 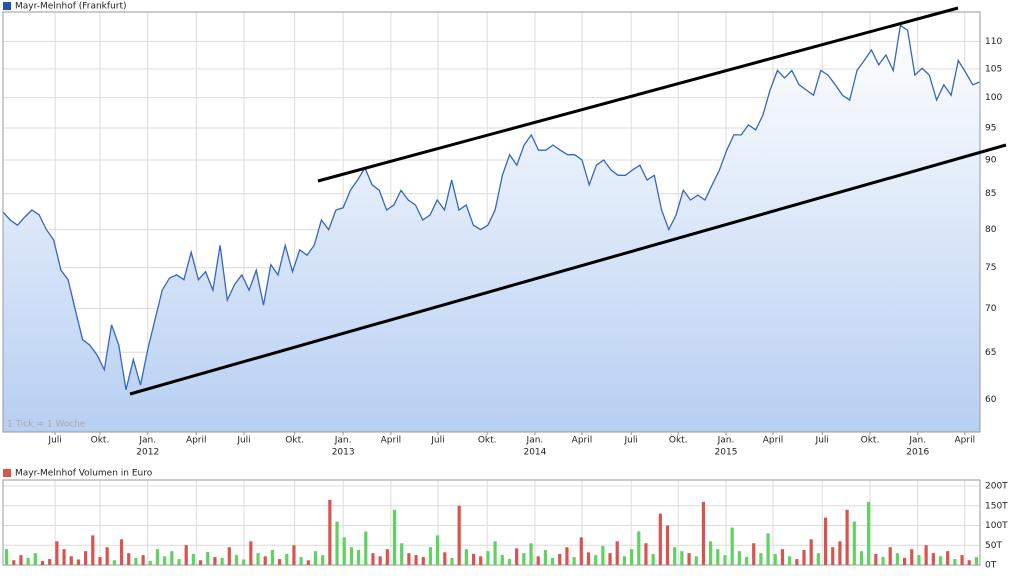 What do you see at coordinates (84, 474) in the screenshot?
I see `volume-title: Mayr-Melnhof Volumen in Euro` at bounding box center [84, 474].